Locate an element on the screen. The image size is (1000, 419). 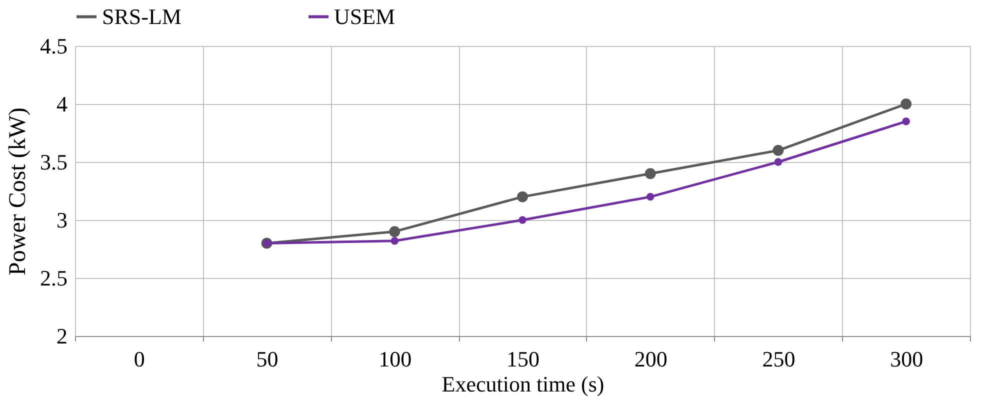
y-tick-label: 4.5 is located at coordinates (54, 46).